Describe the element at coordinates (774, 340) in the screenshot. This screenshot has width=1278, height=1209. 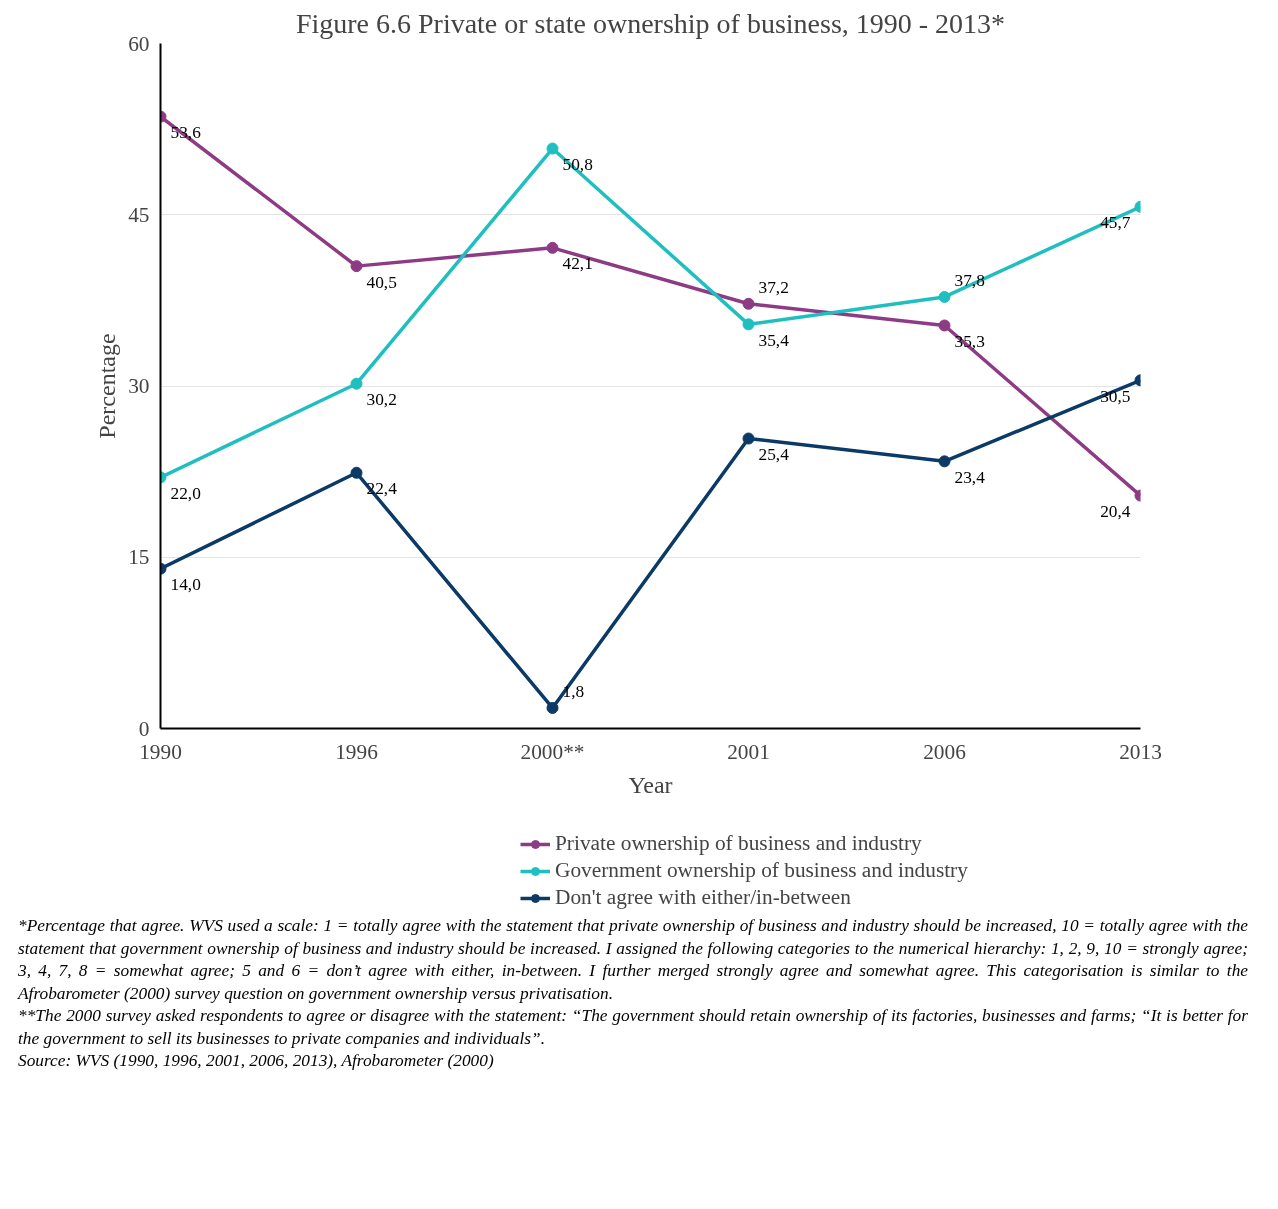
I see `data-label: 35,4` at that location.